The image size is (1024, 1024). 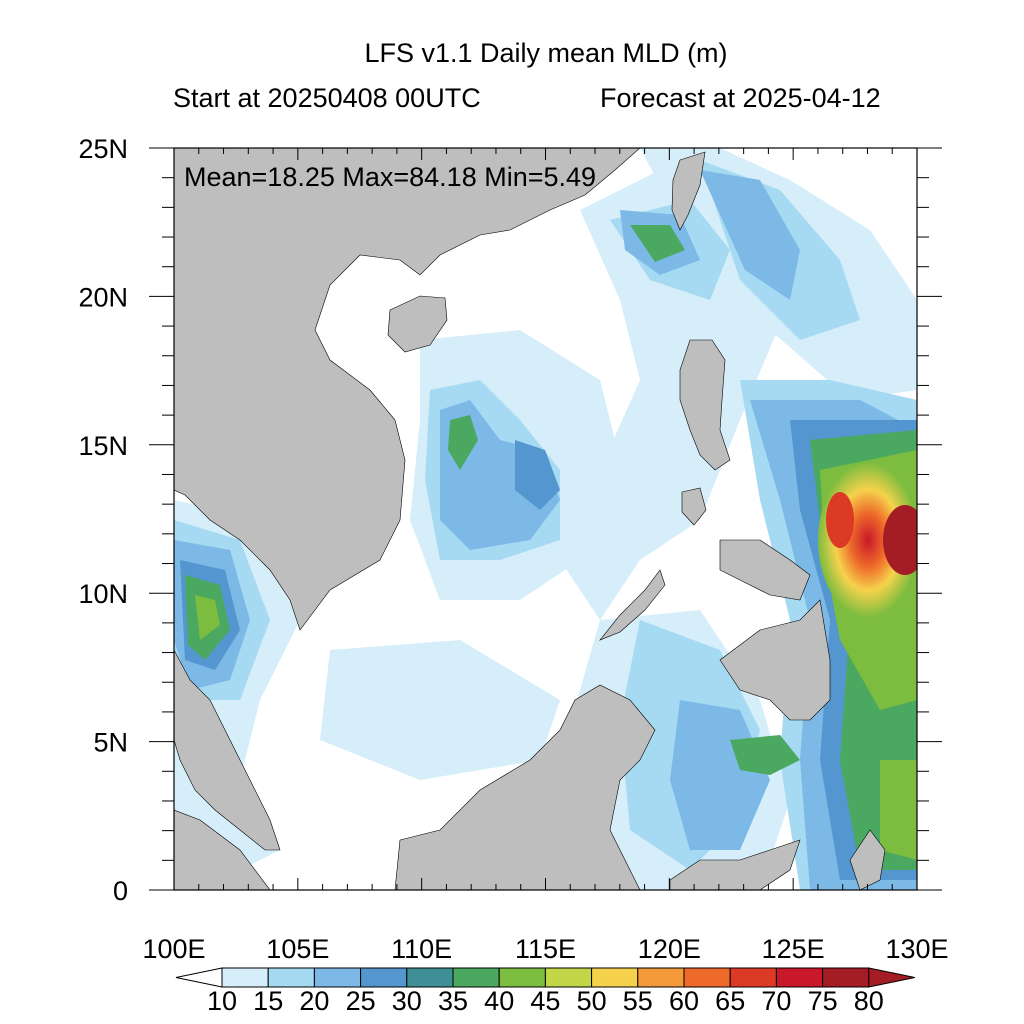 I want to click on colorbar-label: 40, so click(x=499, y=1001).